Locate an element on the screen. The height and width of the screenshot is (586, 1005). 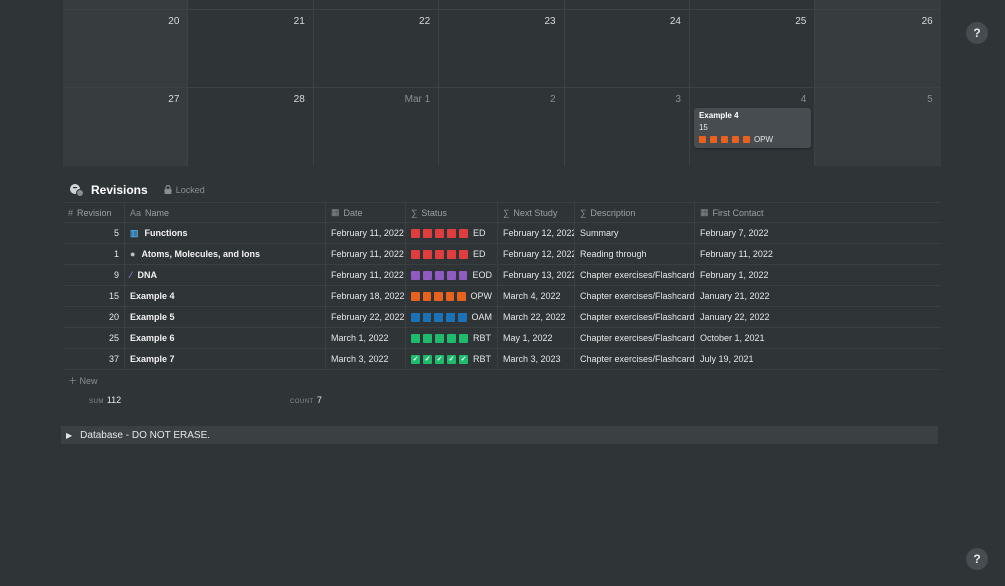
calendar-day-cell: 24 is located at coordinates (627, 48).